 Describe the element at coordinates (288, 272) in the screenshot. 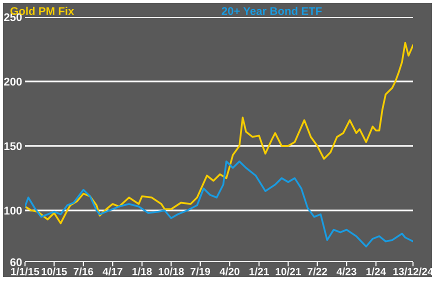

I see `x-tick-label: 10/21` at that location.